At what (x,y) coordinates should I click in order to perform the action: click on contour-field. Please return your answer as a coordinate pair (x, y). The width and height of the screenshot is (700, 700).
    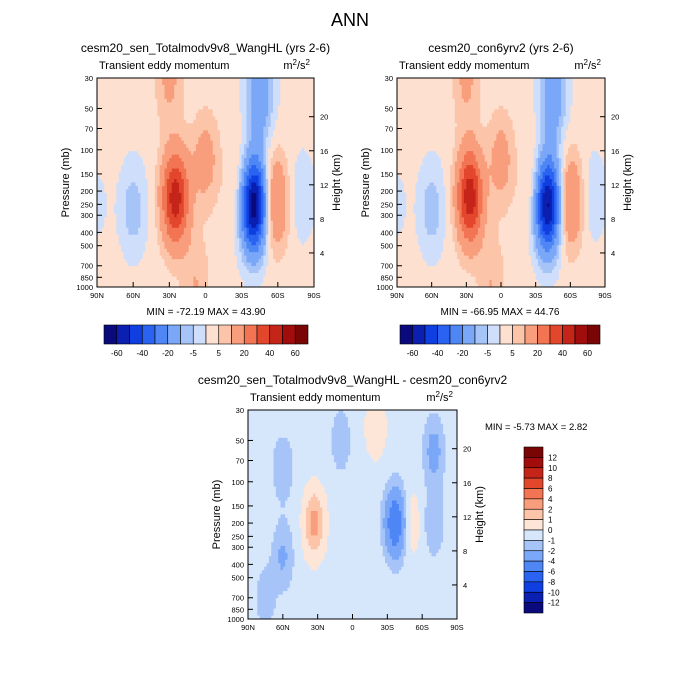
    Looking at the image, I should click on (205, 182).